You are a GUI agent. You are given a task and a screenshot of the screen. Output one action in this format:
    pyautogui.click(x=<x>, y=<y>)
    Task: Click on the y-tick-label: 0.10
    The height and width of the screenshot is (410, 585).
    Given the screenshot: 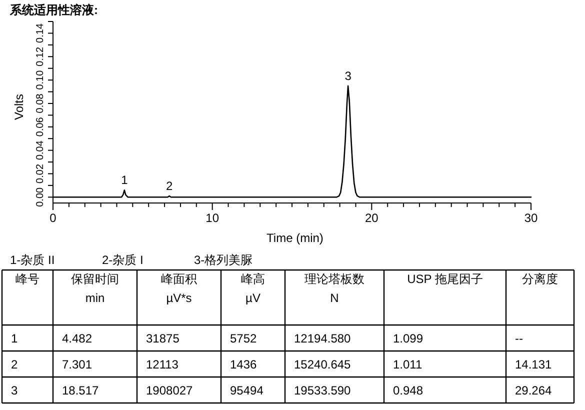 What is the action you would take?
    pyautogui.click(x=40, y=80)
    